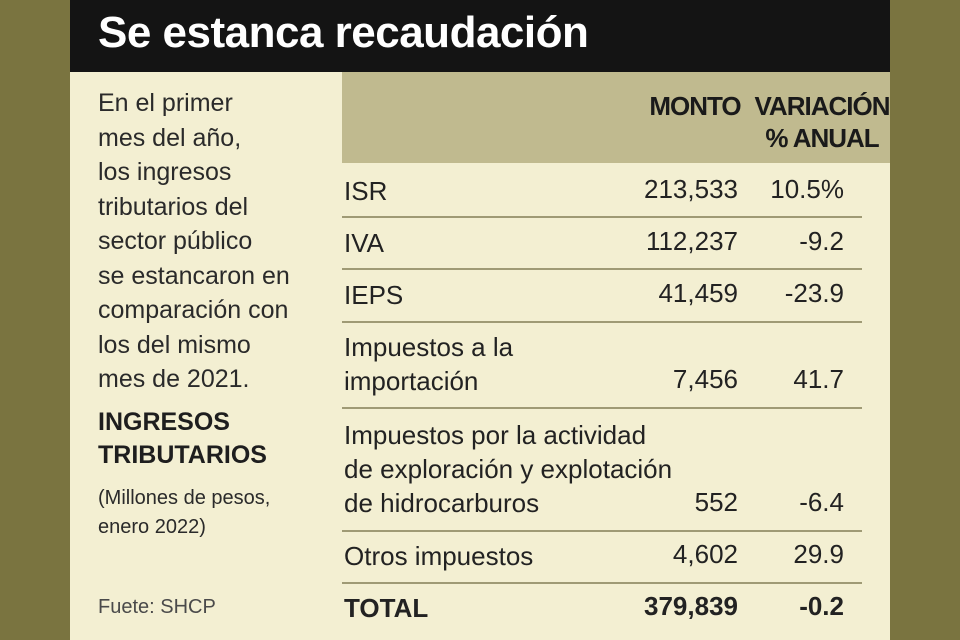  Describe the element at coordinates (821, 606) in the screenshot. I see `total-variacion: -0.2` at that location.